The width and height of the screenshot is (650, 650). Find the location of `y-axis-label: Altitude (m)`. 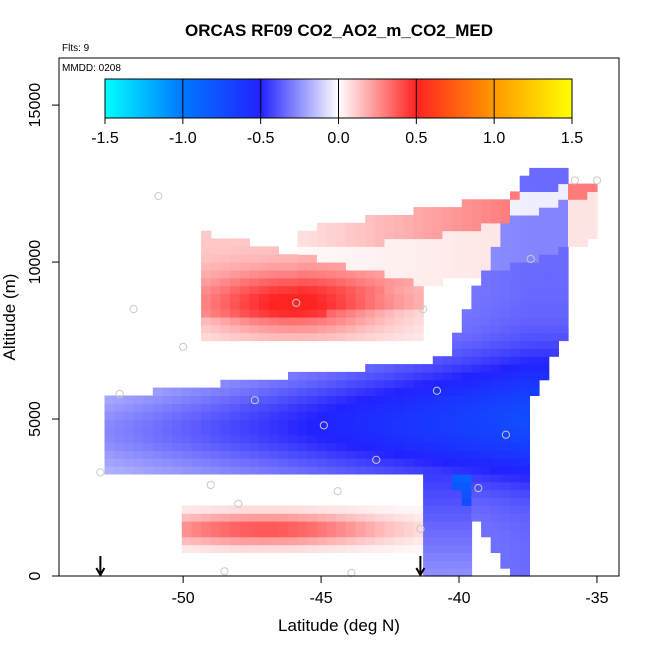

y-axis-label: Altitude (m) is located at coordinates (9, 317).